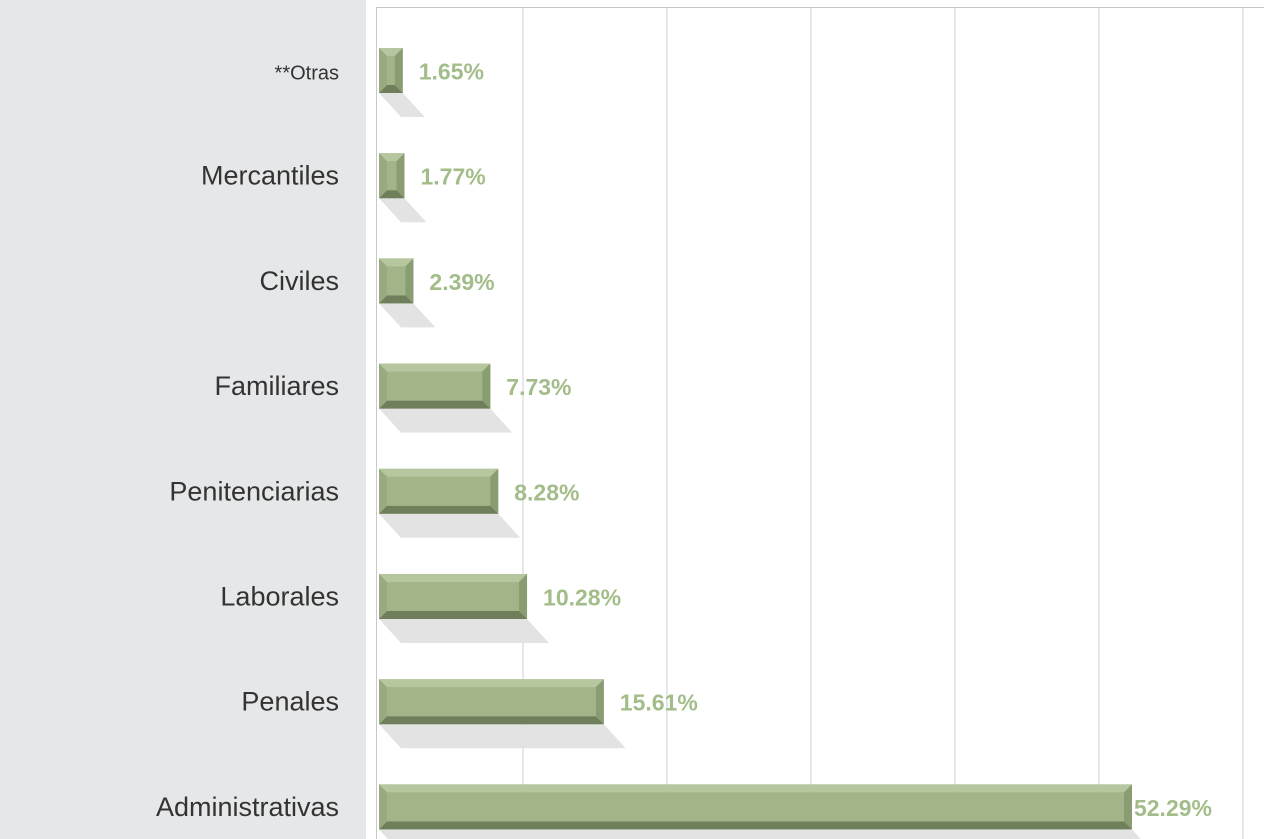 The image size is (1264, 839). What do you see at coordinates (290, 702) in the screenshot?
I see `category-label: Penales` at bounding box center [290, 702].